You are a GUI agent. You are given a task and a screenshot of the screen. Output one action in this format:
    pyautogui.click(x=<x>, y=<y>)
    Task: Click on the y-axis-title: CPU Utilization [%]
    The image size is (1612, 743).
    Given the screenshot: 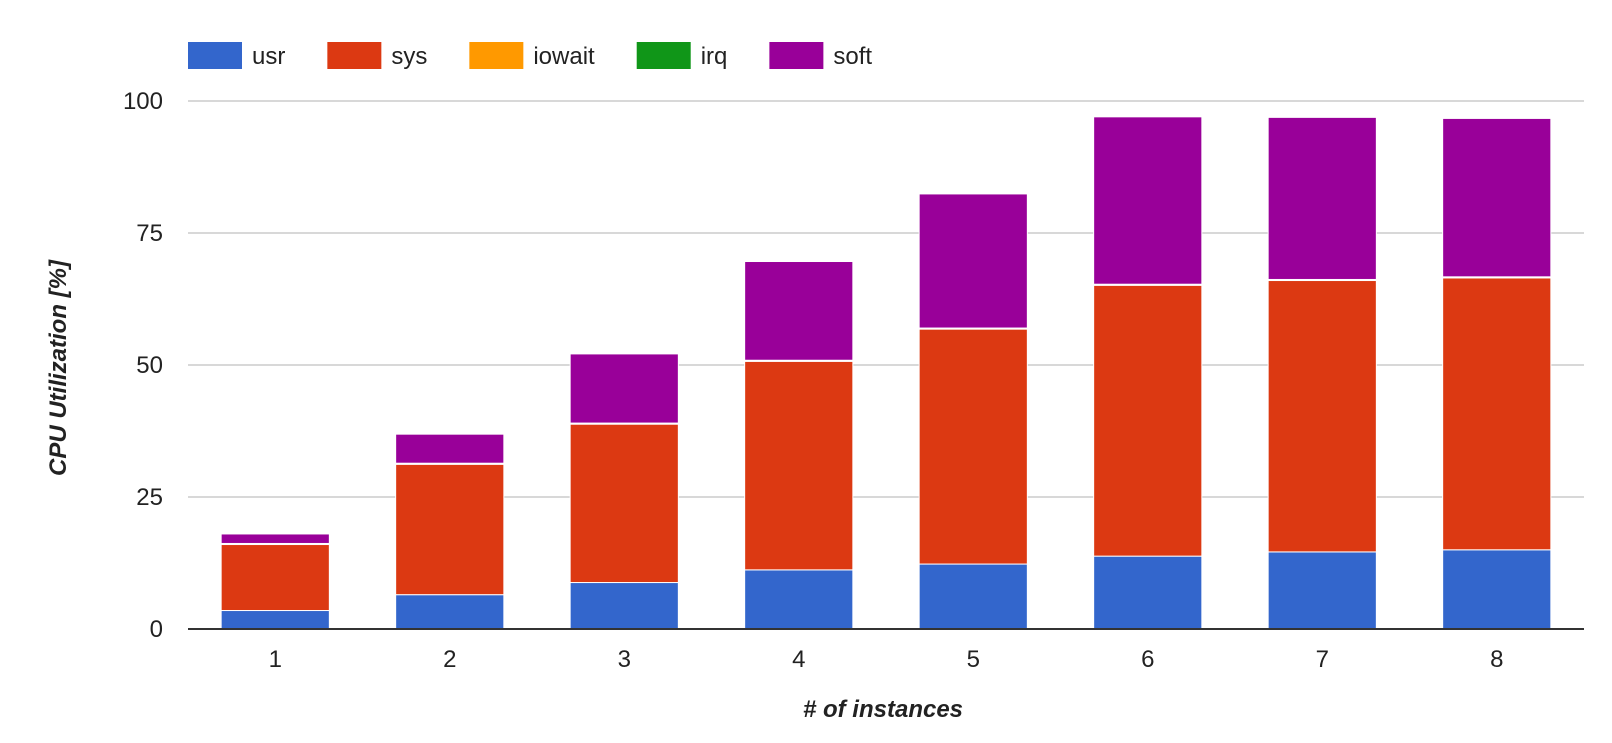 What is the action you would take?
    pyautogui.click(x=58, y=367)
    